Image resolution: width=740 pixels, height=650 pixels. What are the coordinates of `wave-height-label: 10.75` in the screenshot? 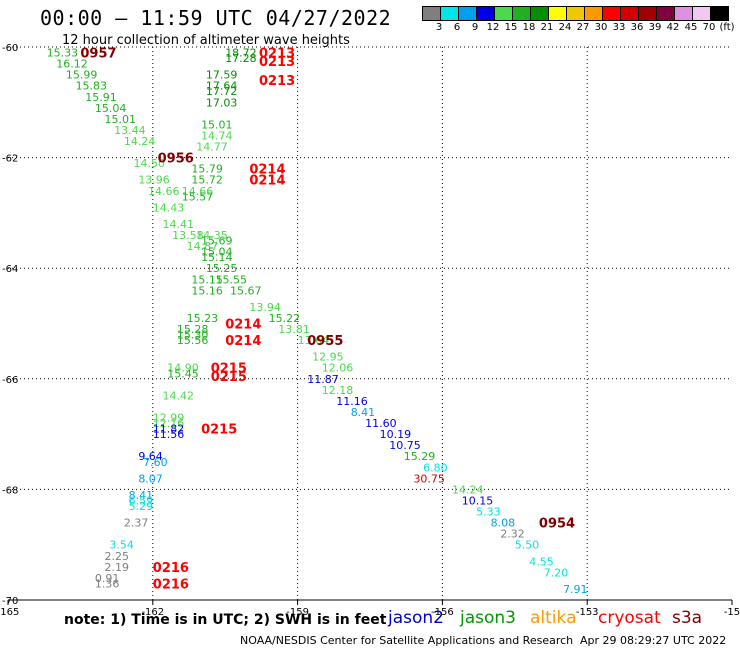 It's located at (405, 445).